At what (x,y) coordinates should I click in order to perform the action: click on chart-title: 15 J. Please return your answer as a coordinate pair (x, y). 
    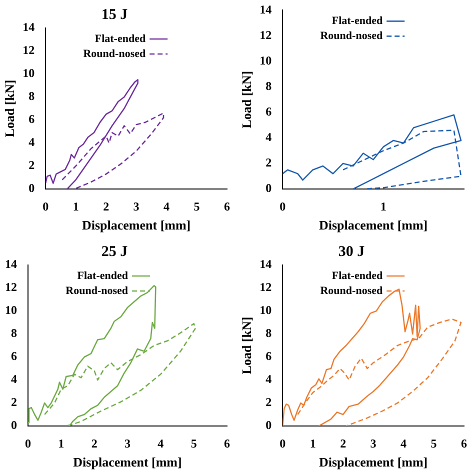
    Looking at the image, I should click on (114, 14).